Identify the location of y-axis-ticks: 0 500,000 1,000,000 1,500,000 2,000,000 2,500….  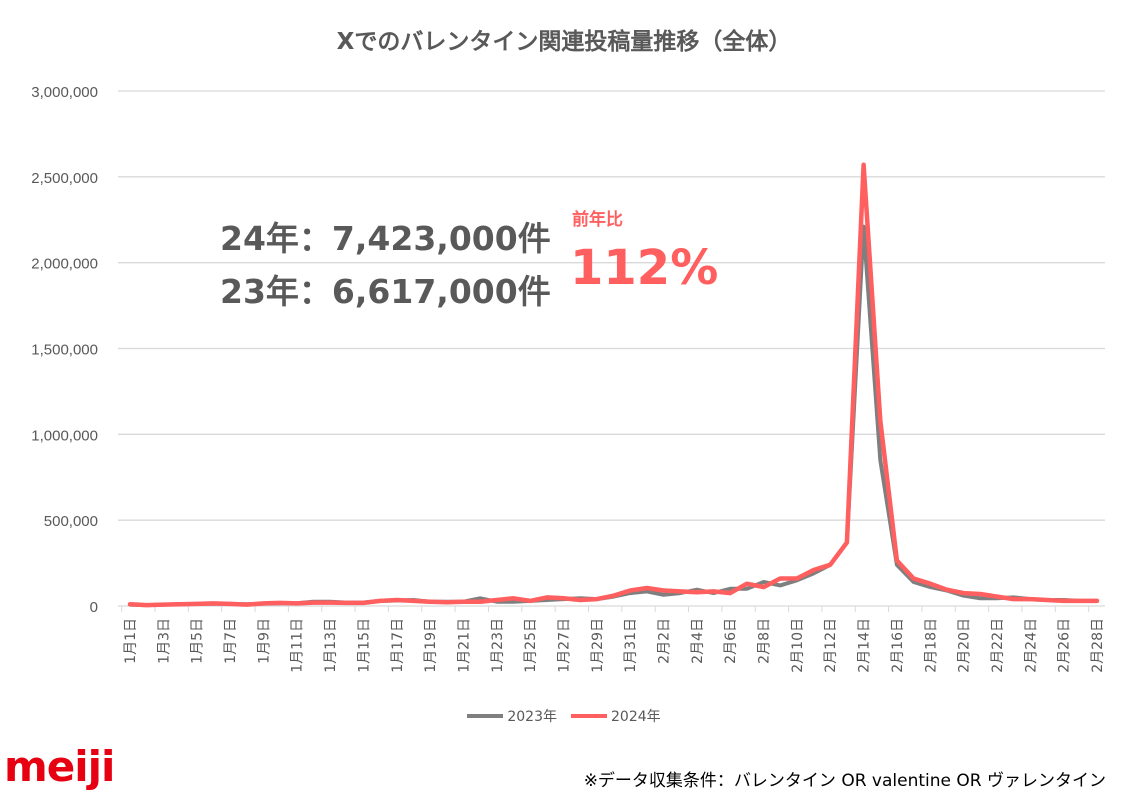
(64, 350).